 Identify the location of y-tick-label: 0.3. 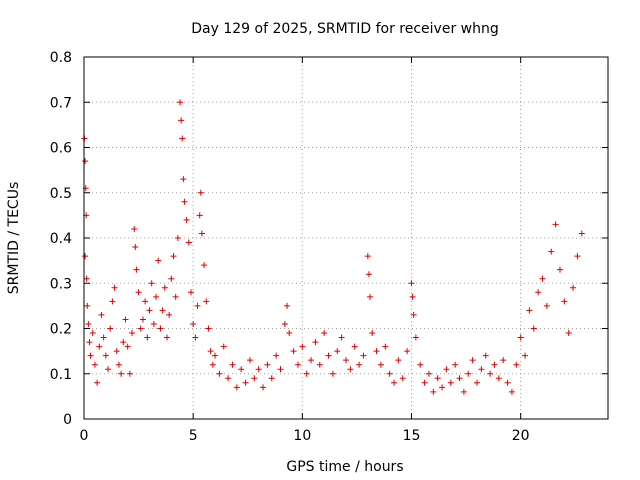
(61, 284).